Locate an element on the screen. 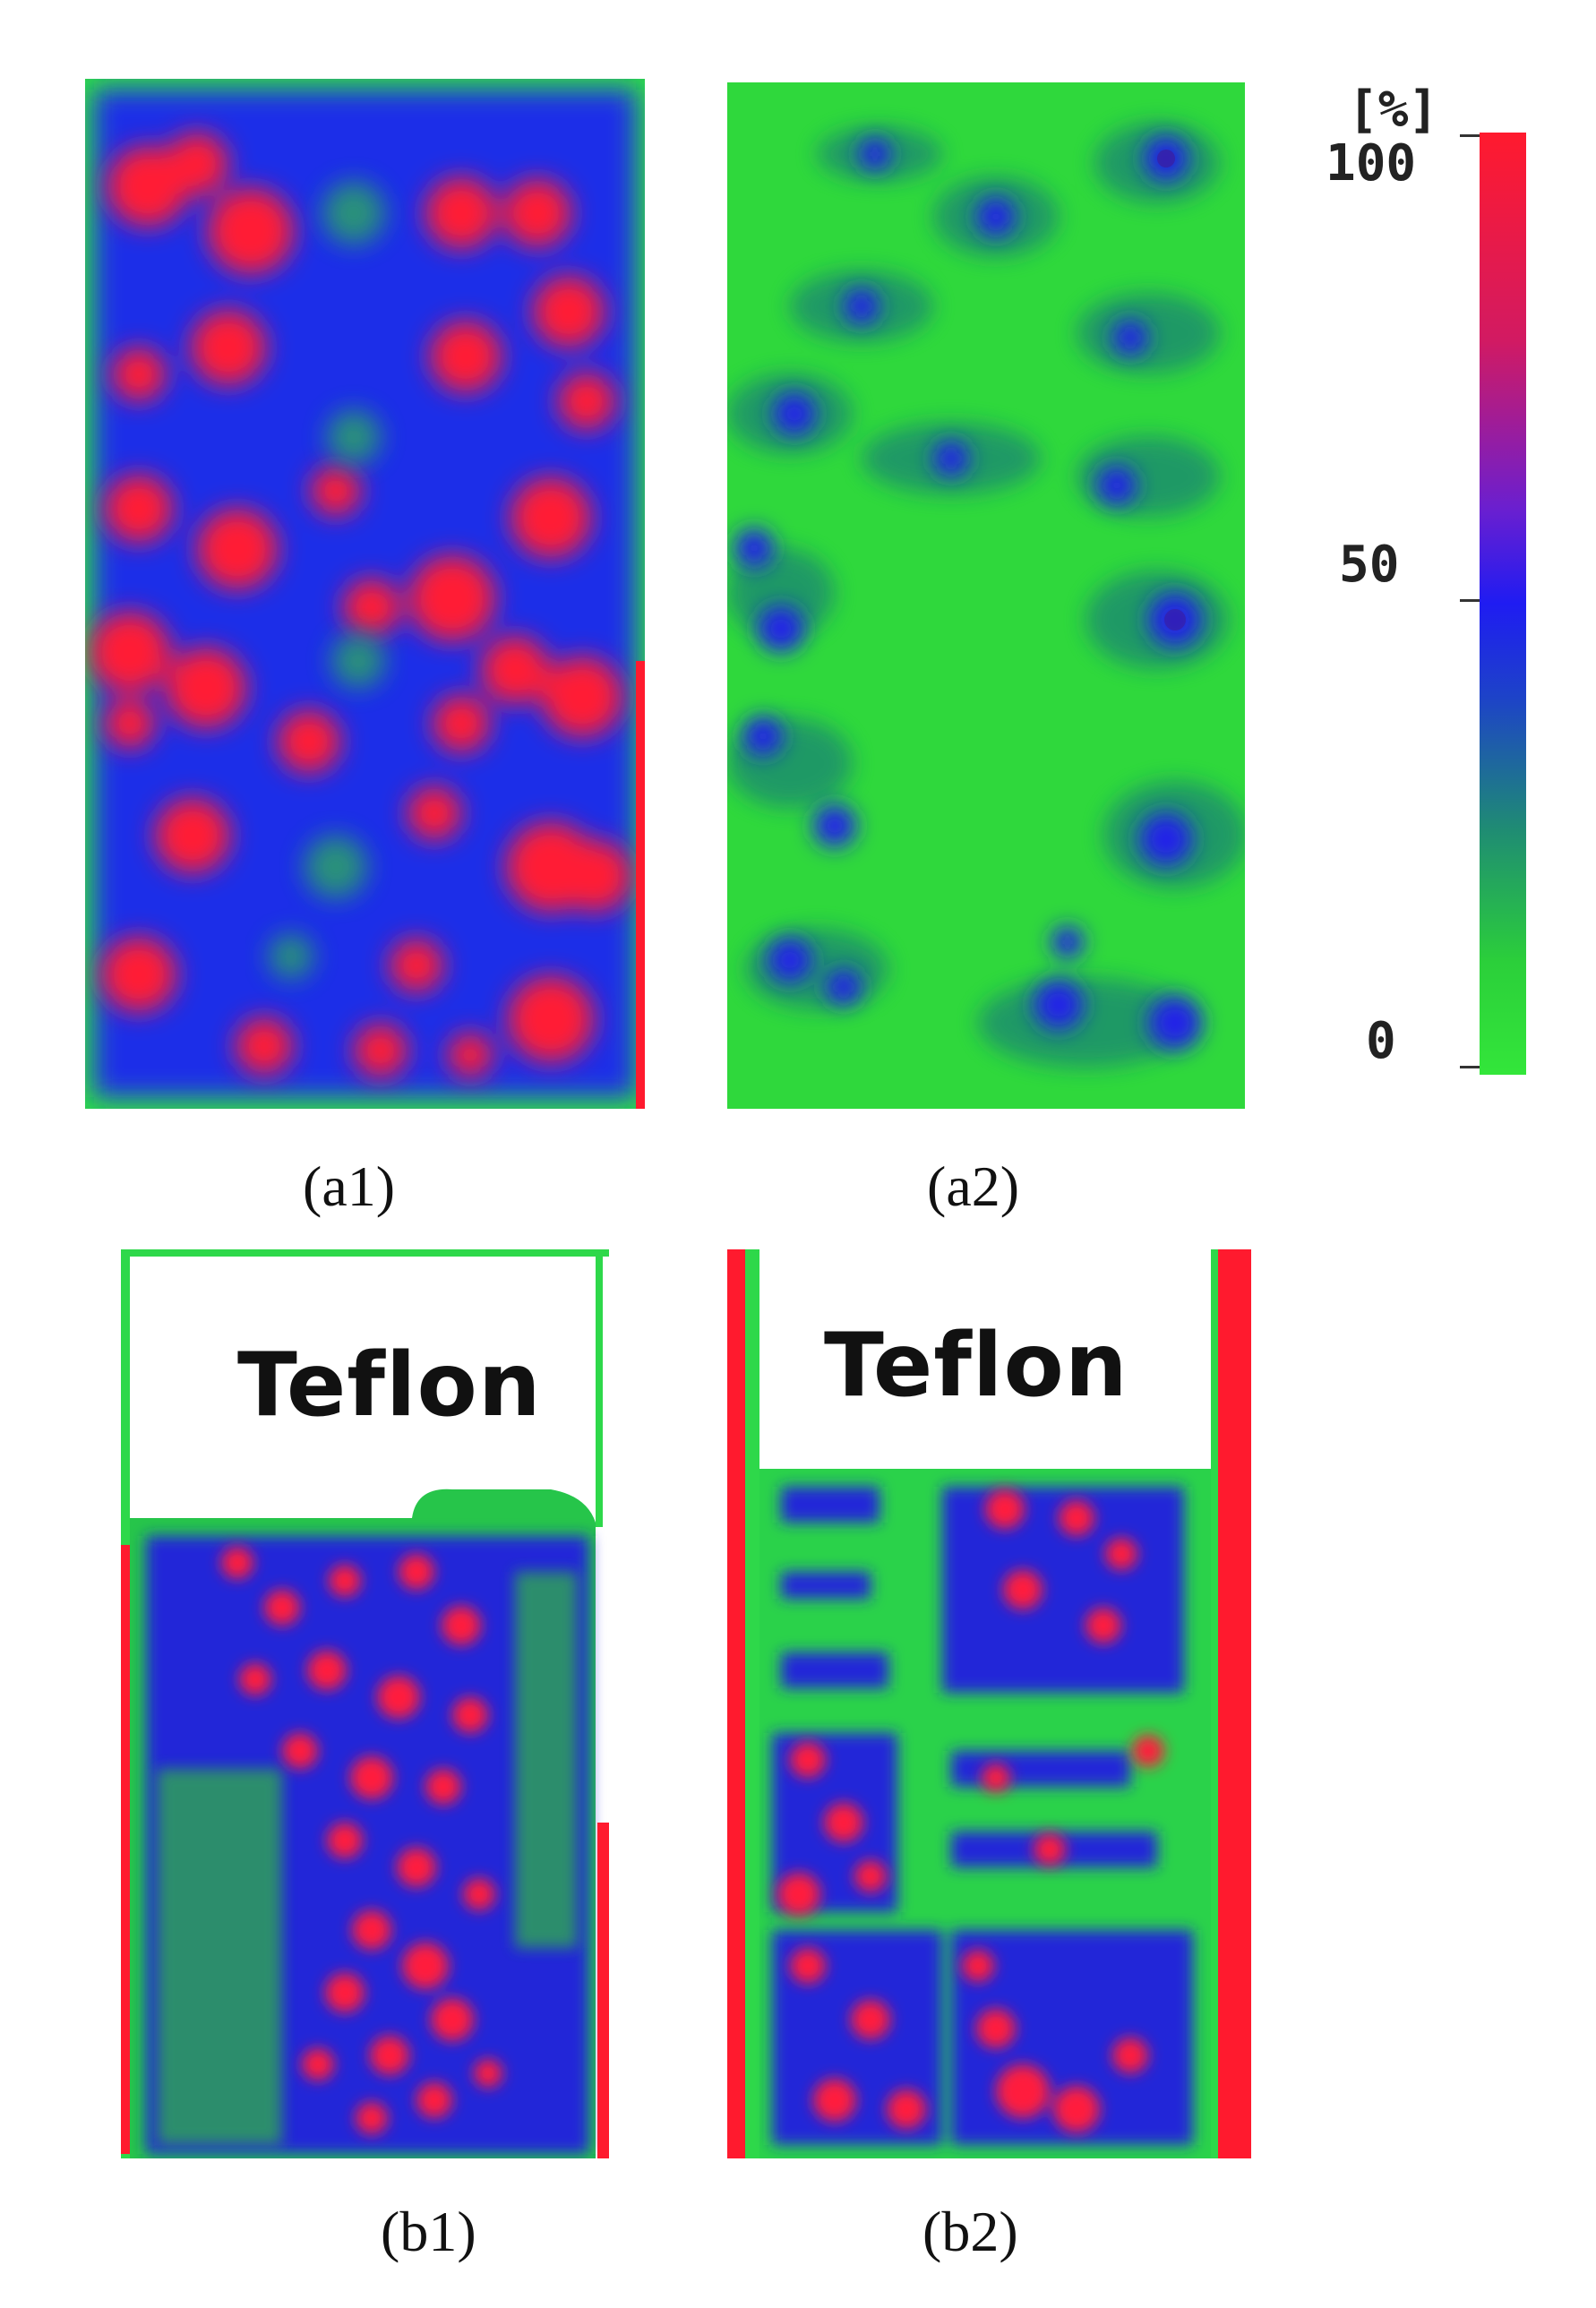 The width and height of the screenshot is (1596, 2308). scale-tick-mid is located at coordinates (1470, 600).